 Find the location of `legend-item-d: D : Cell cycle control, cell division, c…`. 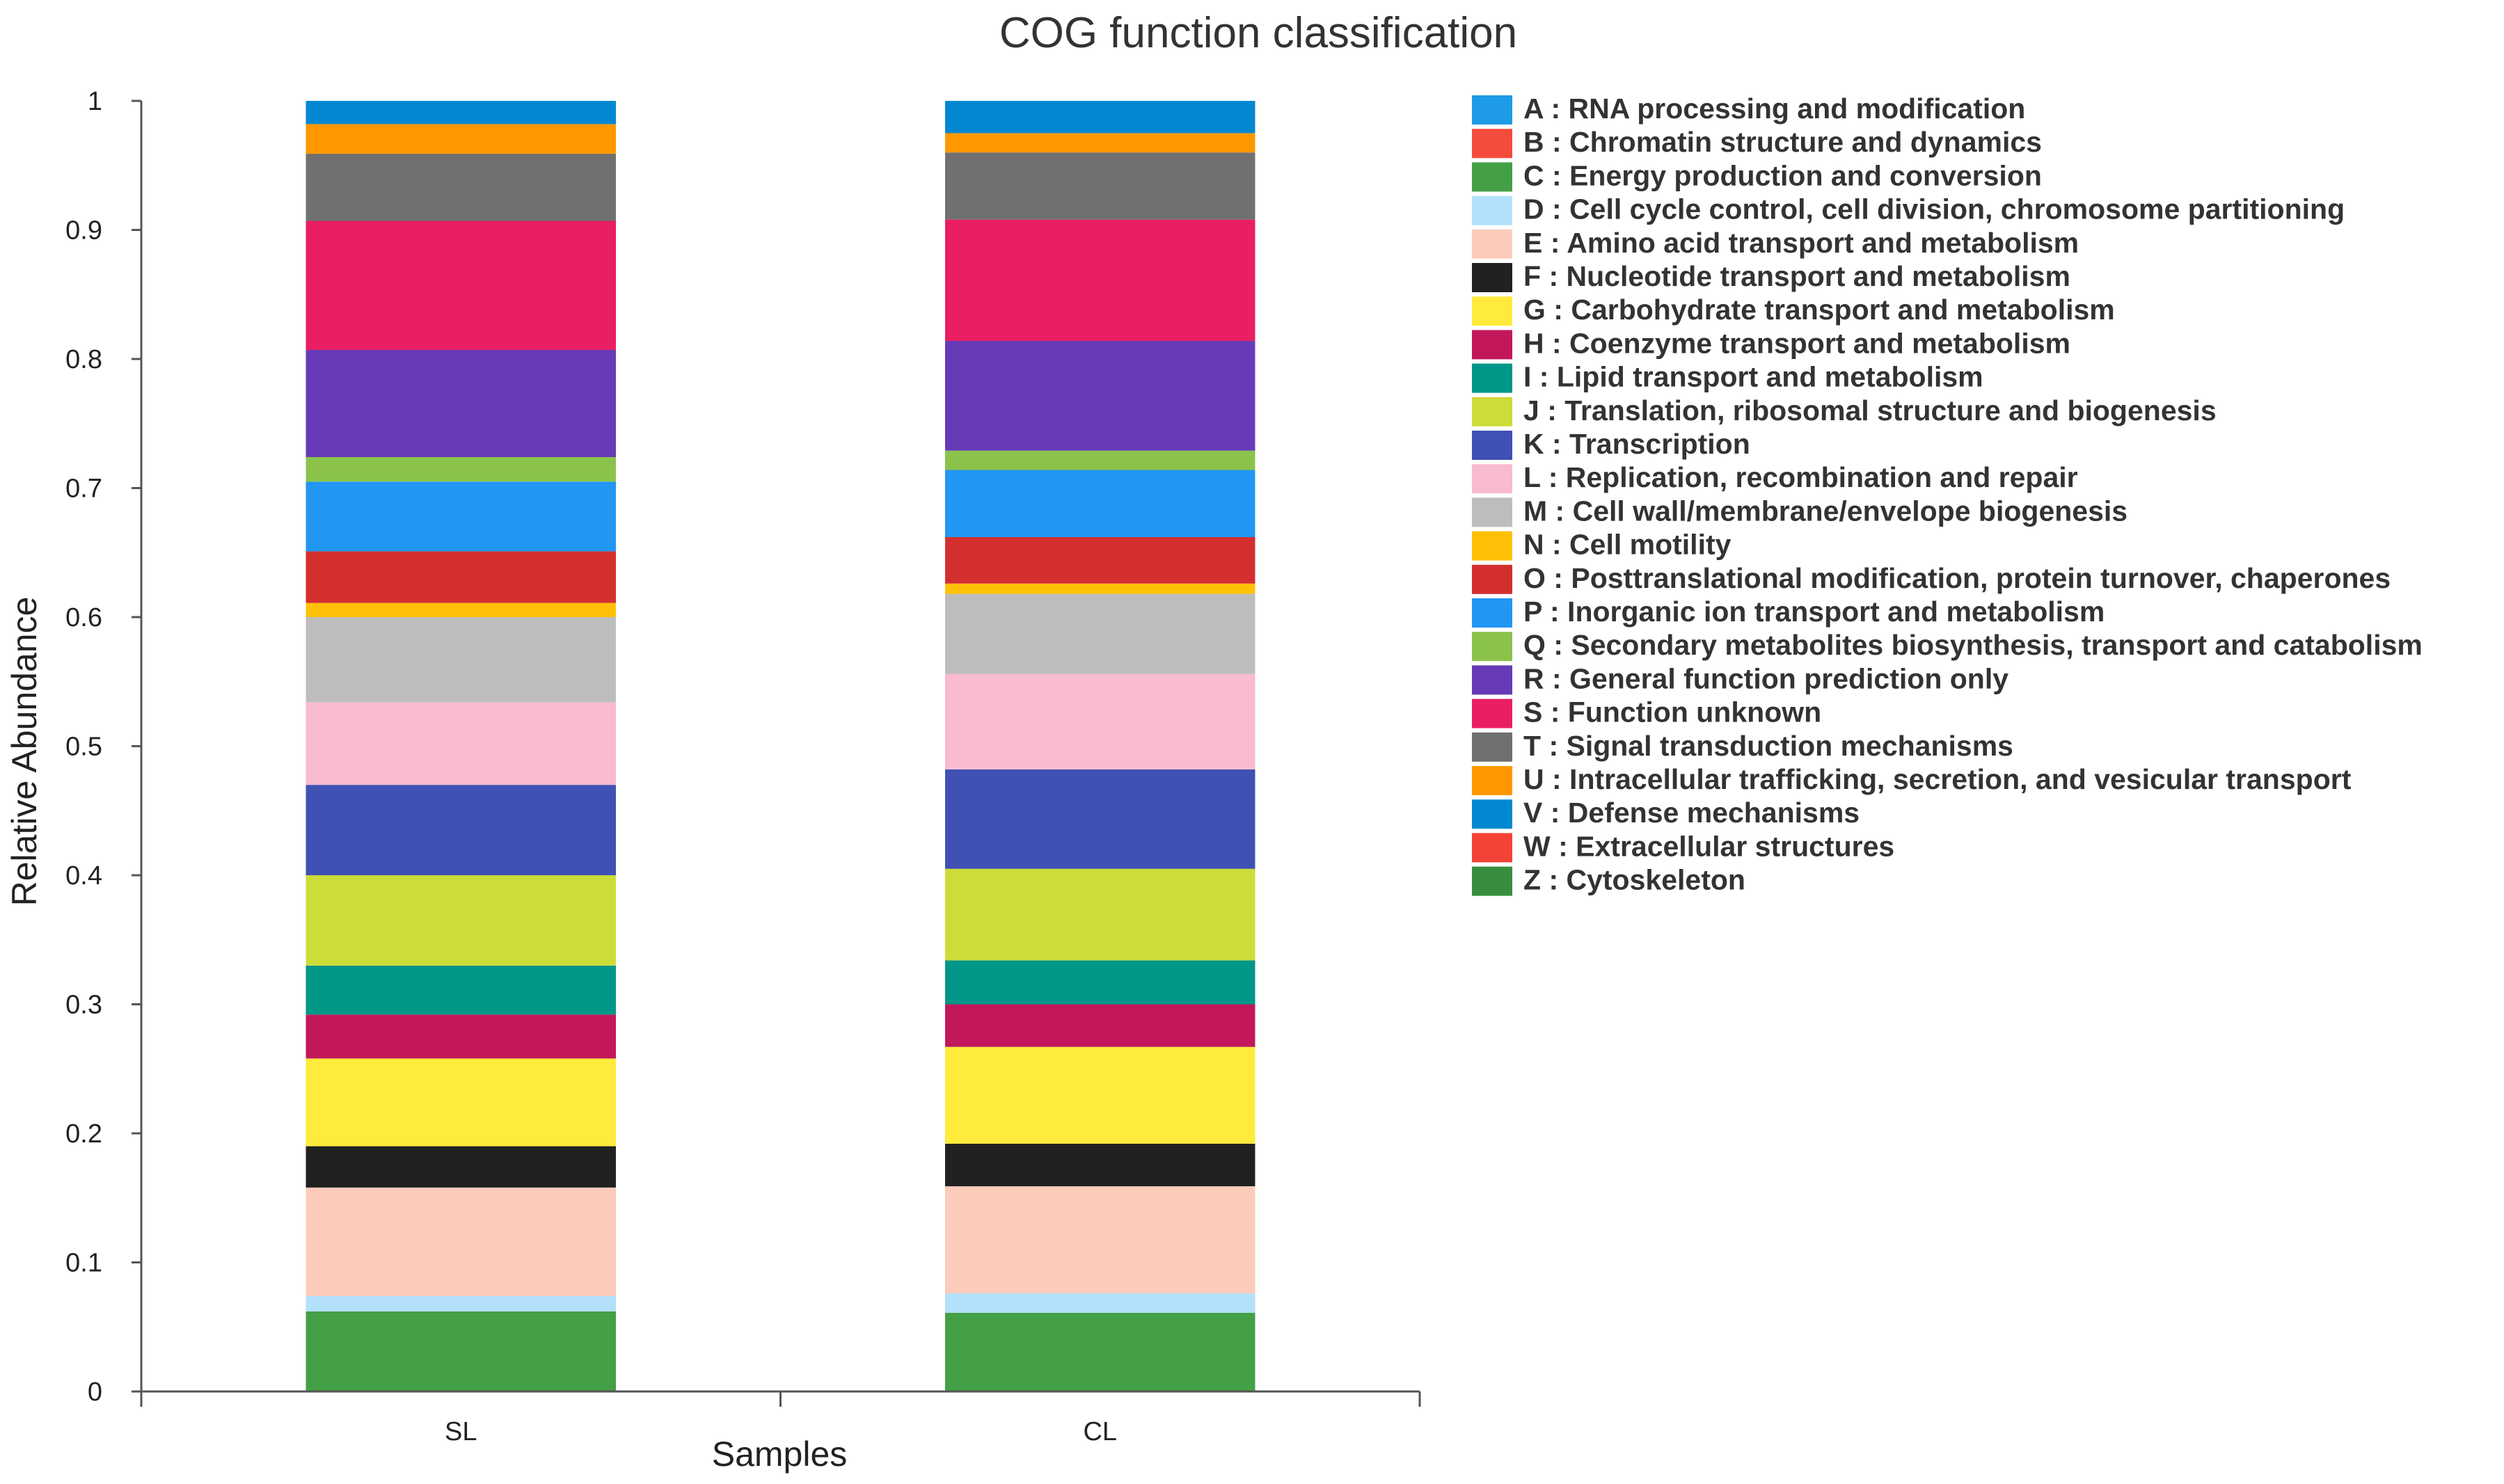

legend-item-d: D : Cell cycle control, cell division, c… is located at coordinates (1908, 209).